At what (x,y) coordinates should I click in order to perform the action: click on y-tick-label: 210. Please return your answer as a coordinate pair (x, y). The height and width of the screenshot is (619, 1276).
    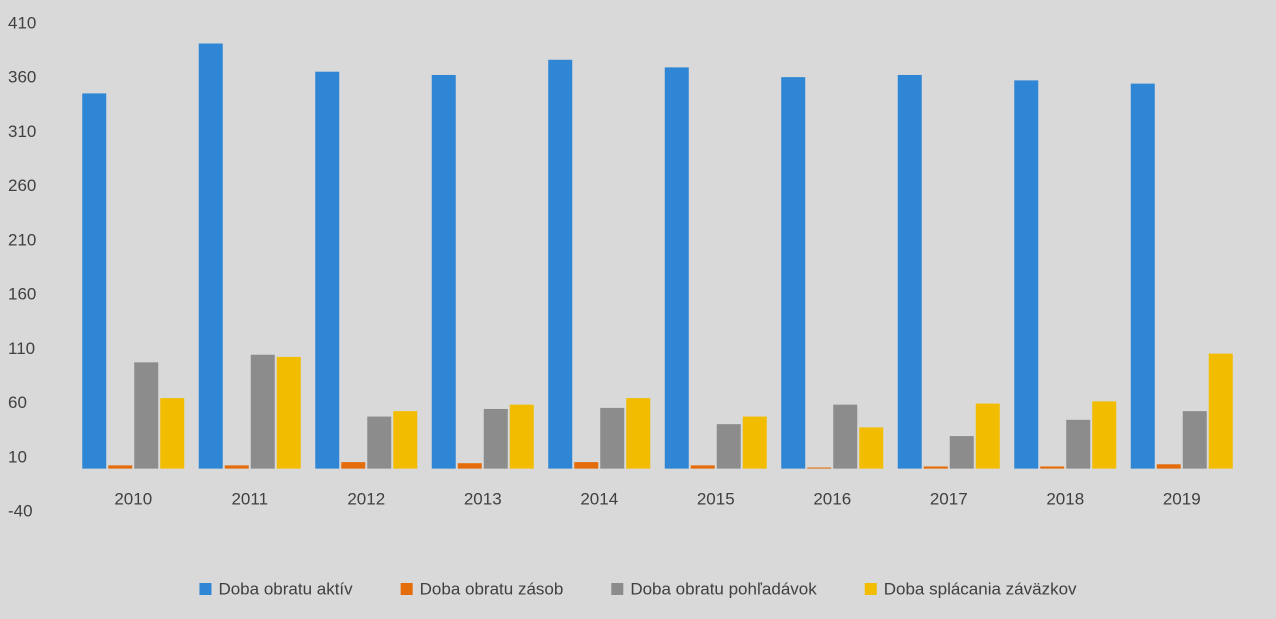
    Looking at the image, I should click on (22, 239).